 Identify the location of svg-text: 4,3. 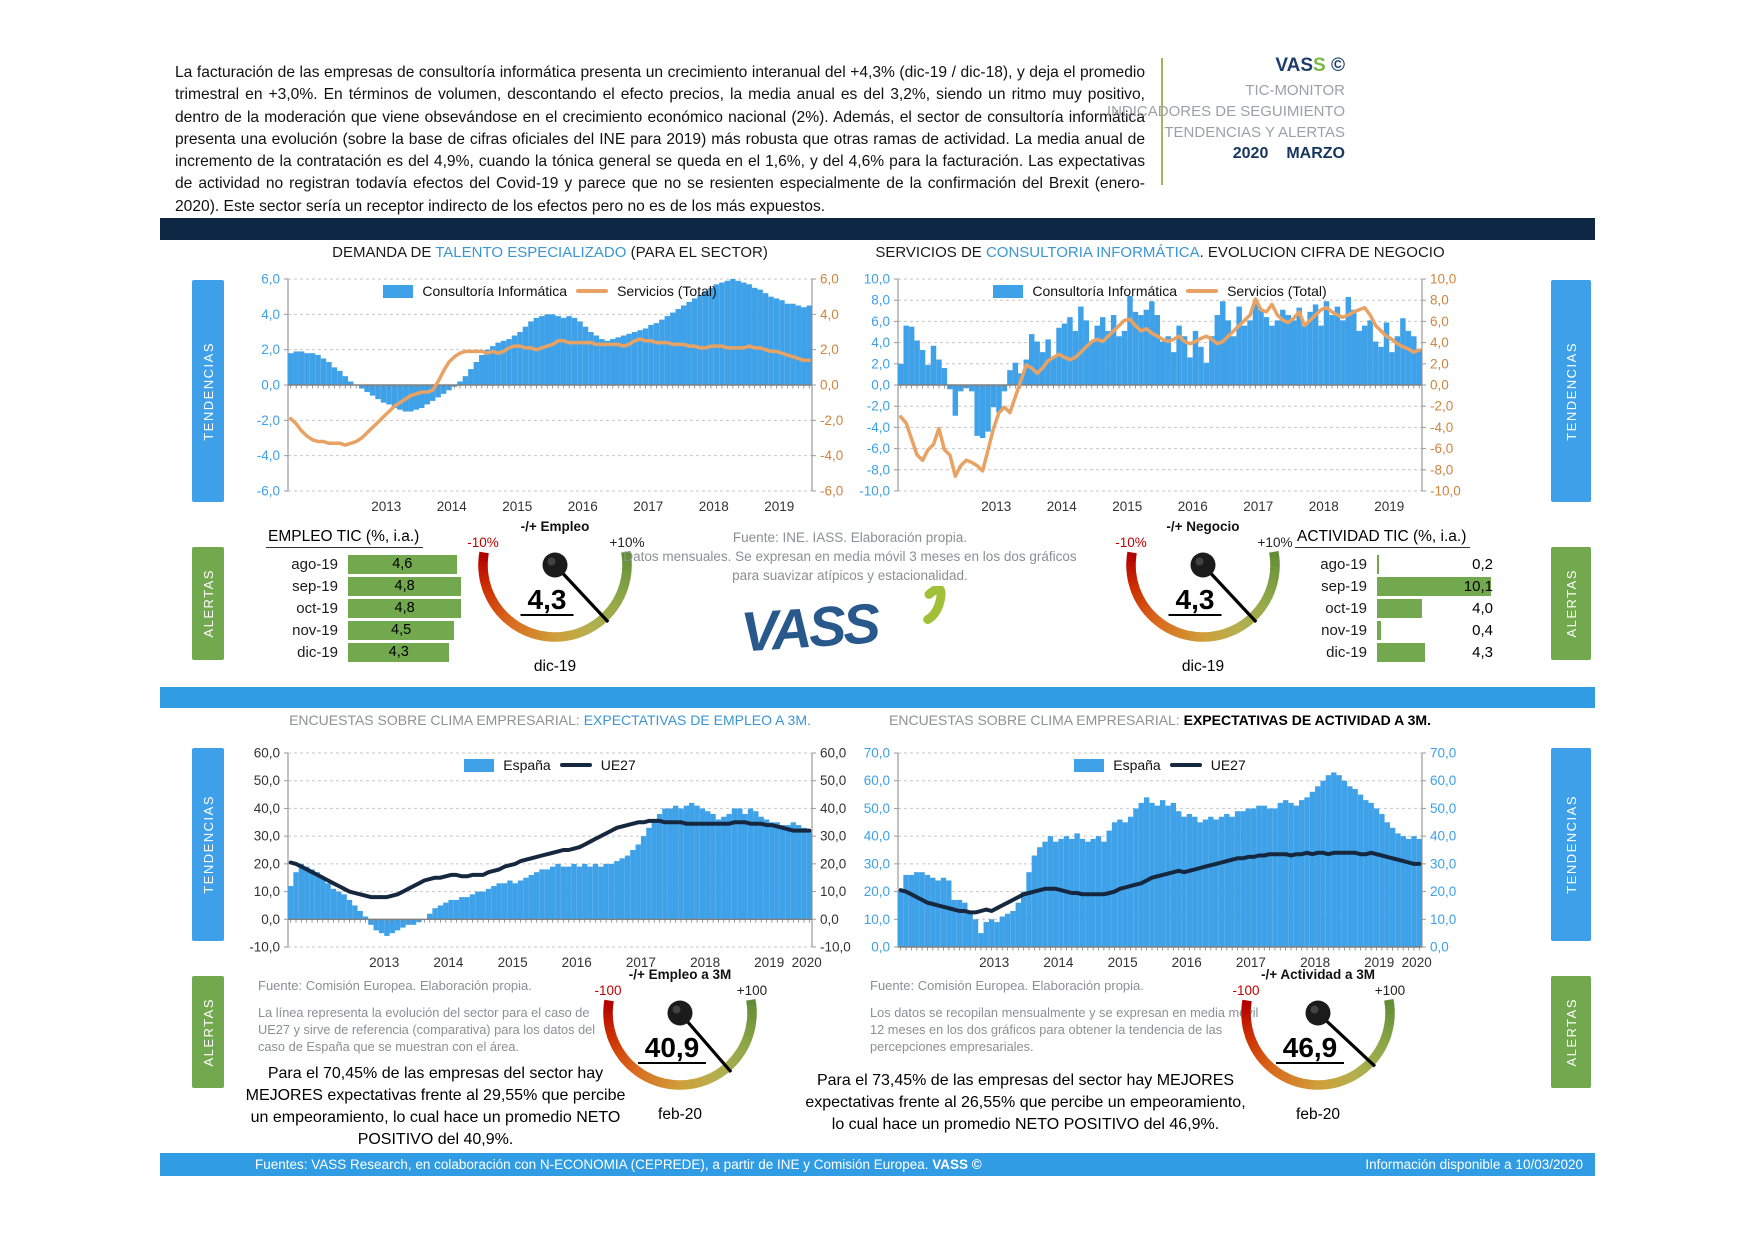
(547, 599).